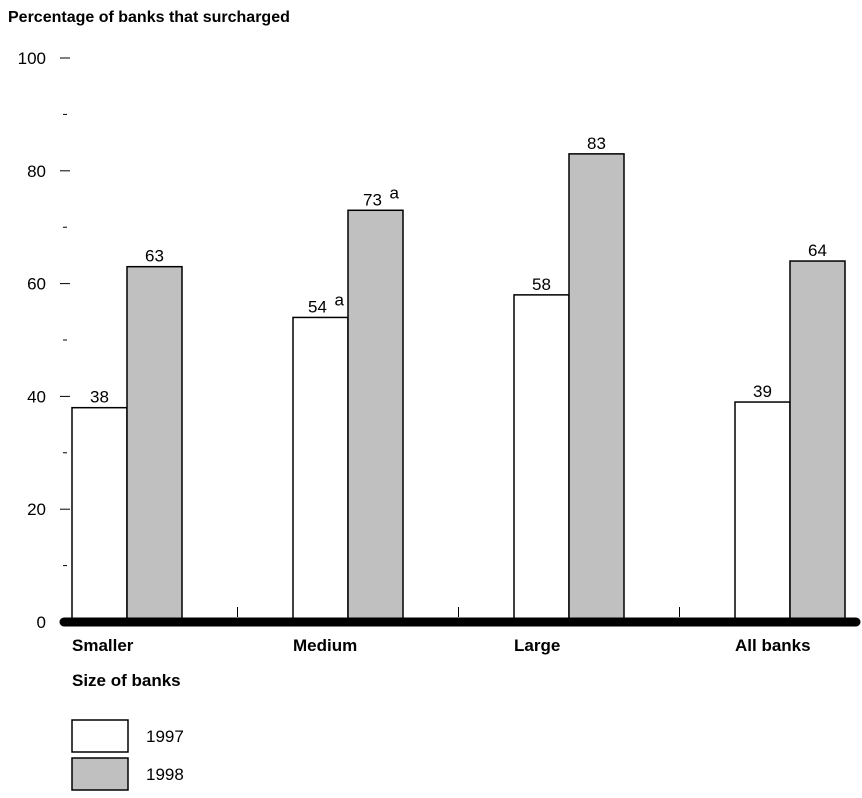 The width and height of the screenshot is (862, 798). What do you see at coordinates (127, 755) in the screenshot?
I see `legend: 1997 1998` at bounding box center [127, 755].